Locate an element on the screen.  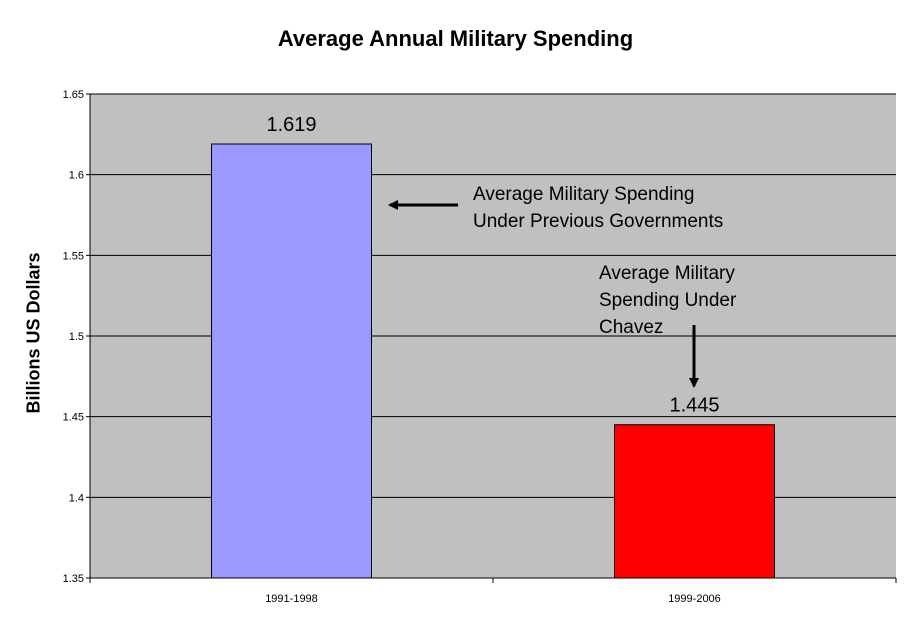
y-tick-label: 1.6 is located at coordinates (76, 176).